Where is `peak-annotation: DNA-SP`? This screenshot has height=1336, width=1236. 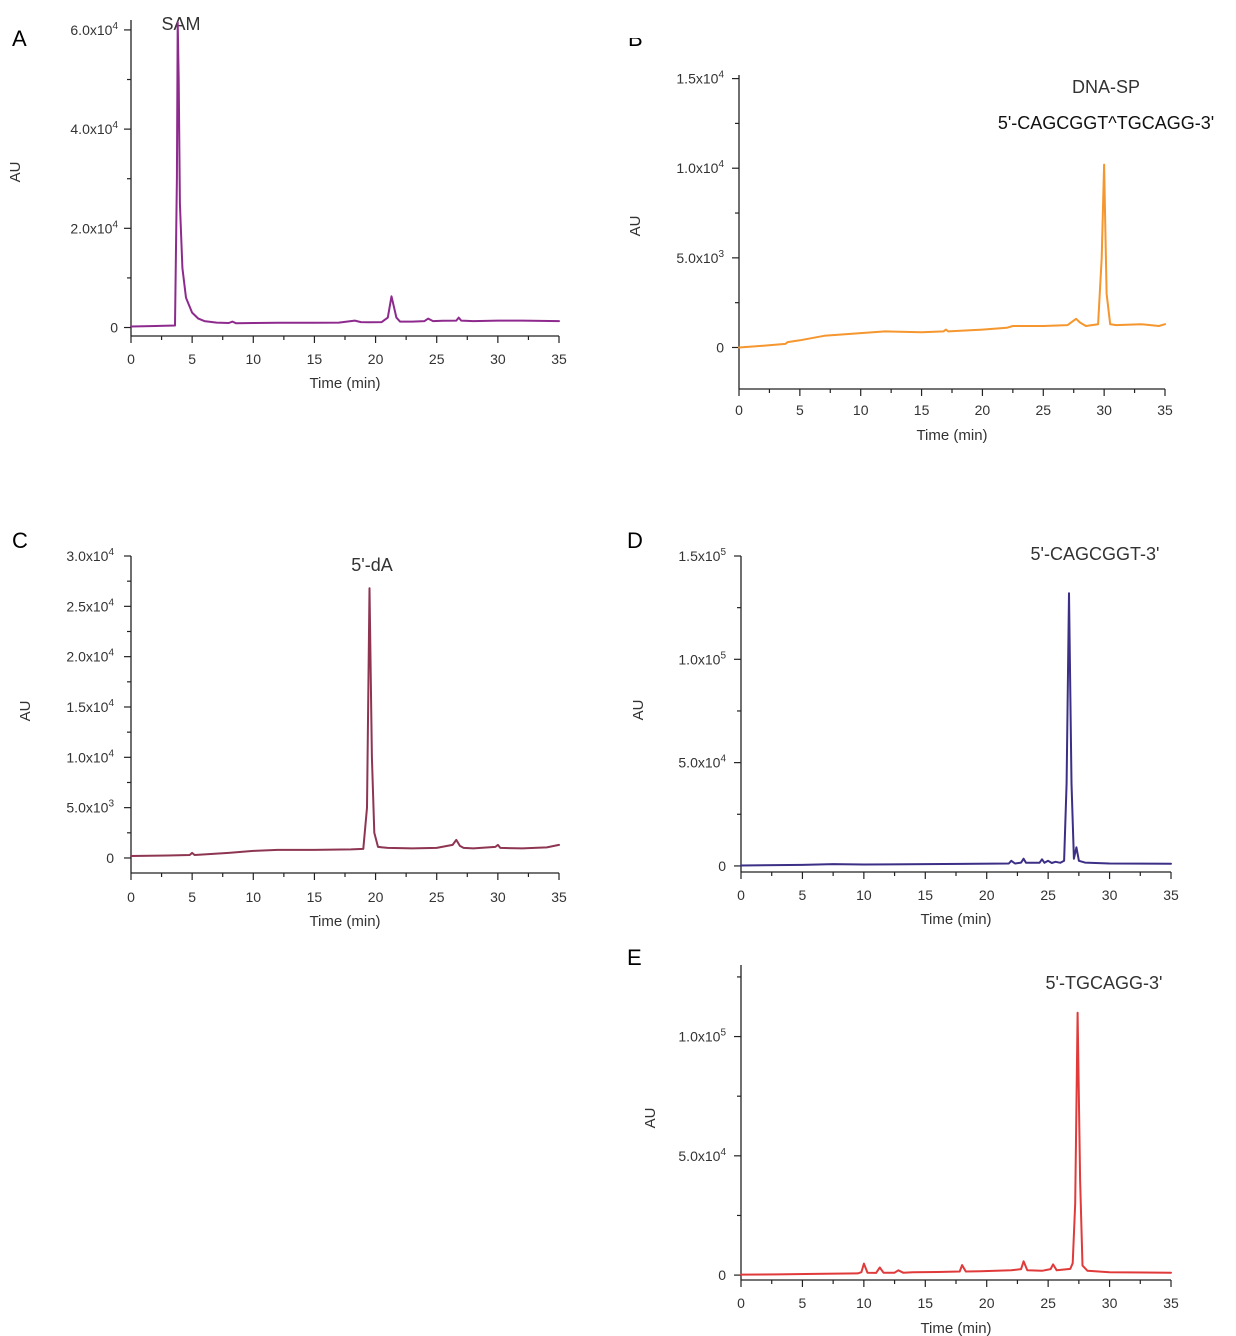 peak-annotation: DNA-SP is located at coordinates (1106, 87).